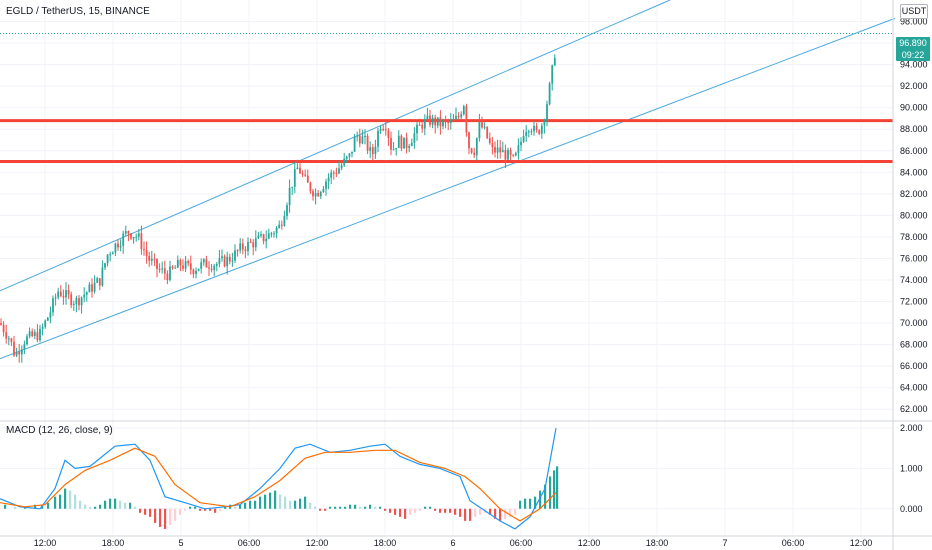  What do you see at coordinates (914, 11) in the screenshot?
I see `currency-button: USDT` at bounding box center [914, 11].